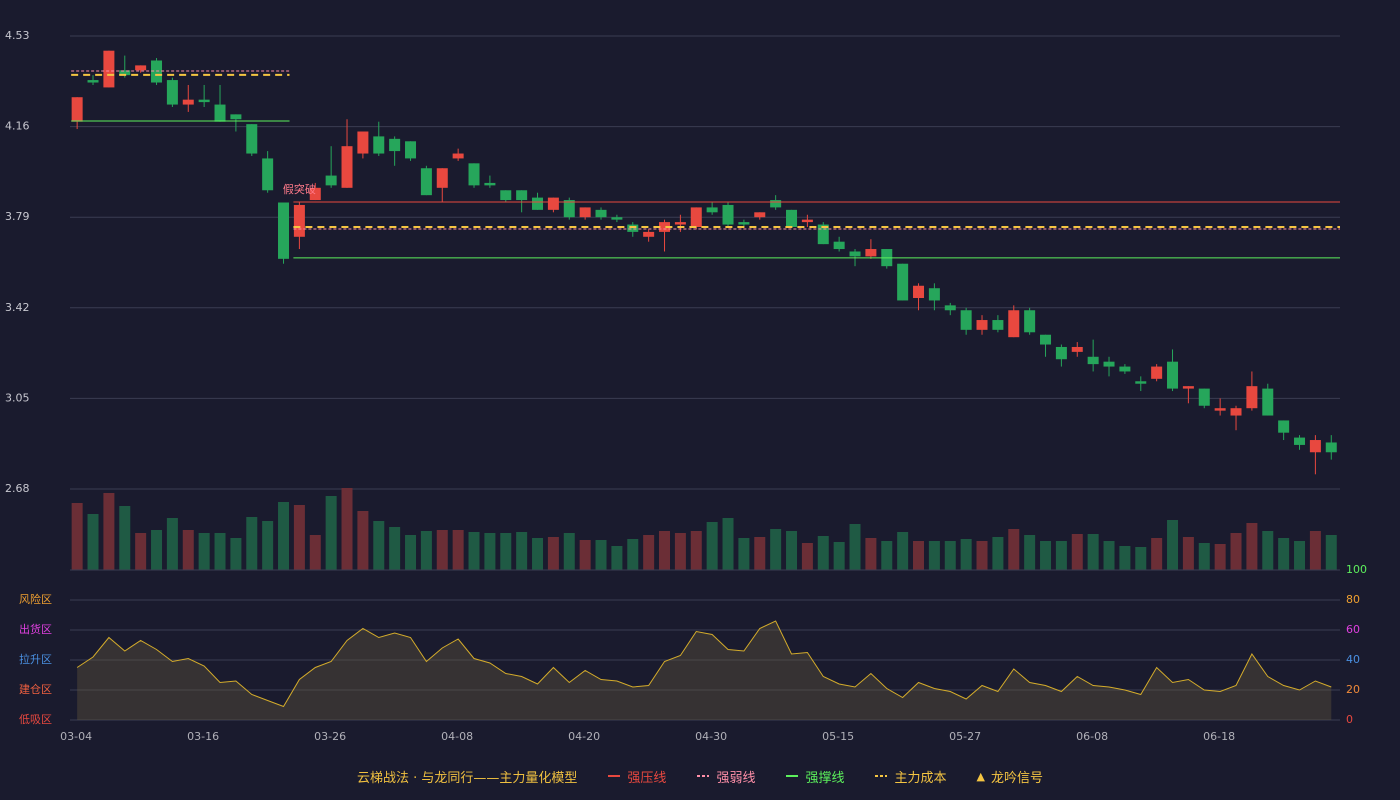 The width and height of the screenshot is (1400, 800). I want to click on x-tick-label: 05-15, so click(838, 736).